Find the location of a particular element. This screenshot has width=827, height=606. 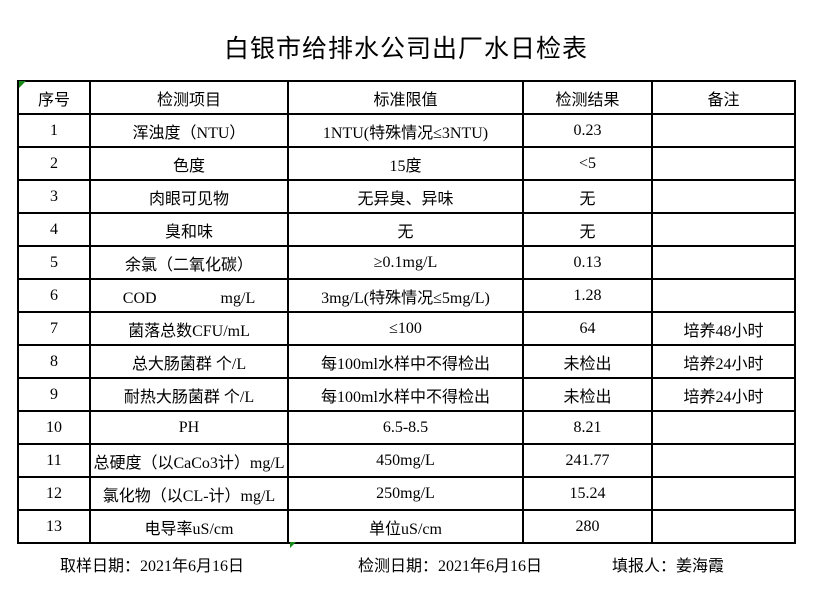

cell-limit: 6.5-8.5 is located at coordinates (405, 427).